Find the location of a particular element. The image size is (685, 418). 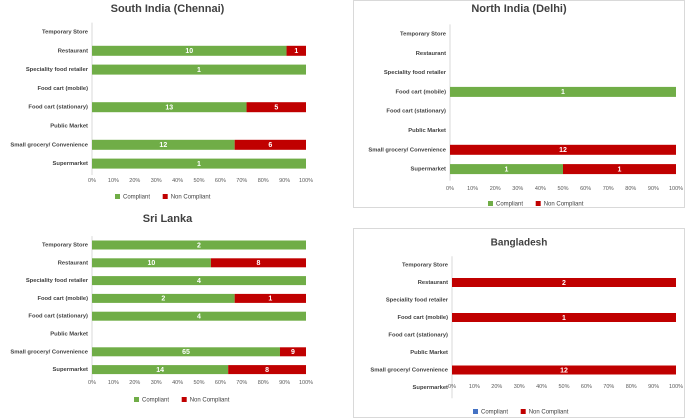

data-label-compliant: 4 is located at coordinates (199, 281).